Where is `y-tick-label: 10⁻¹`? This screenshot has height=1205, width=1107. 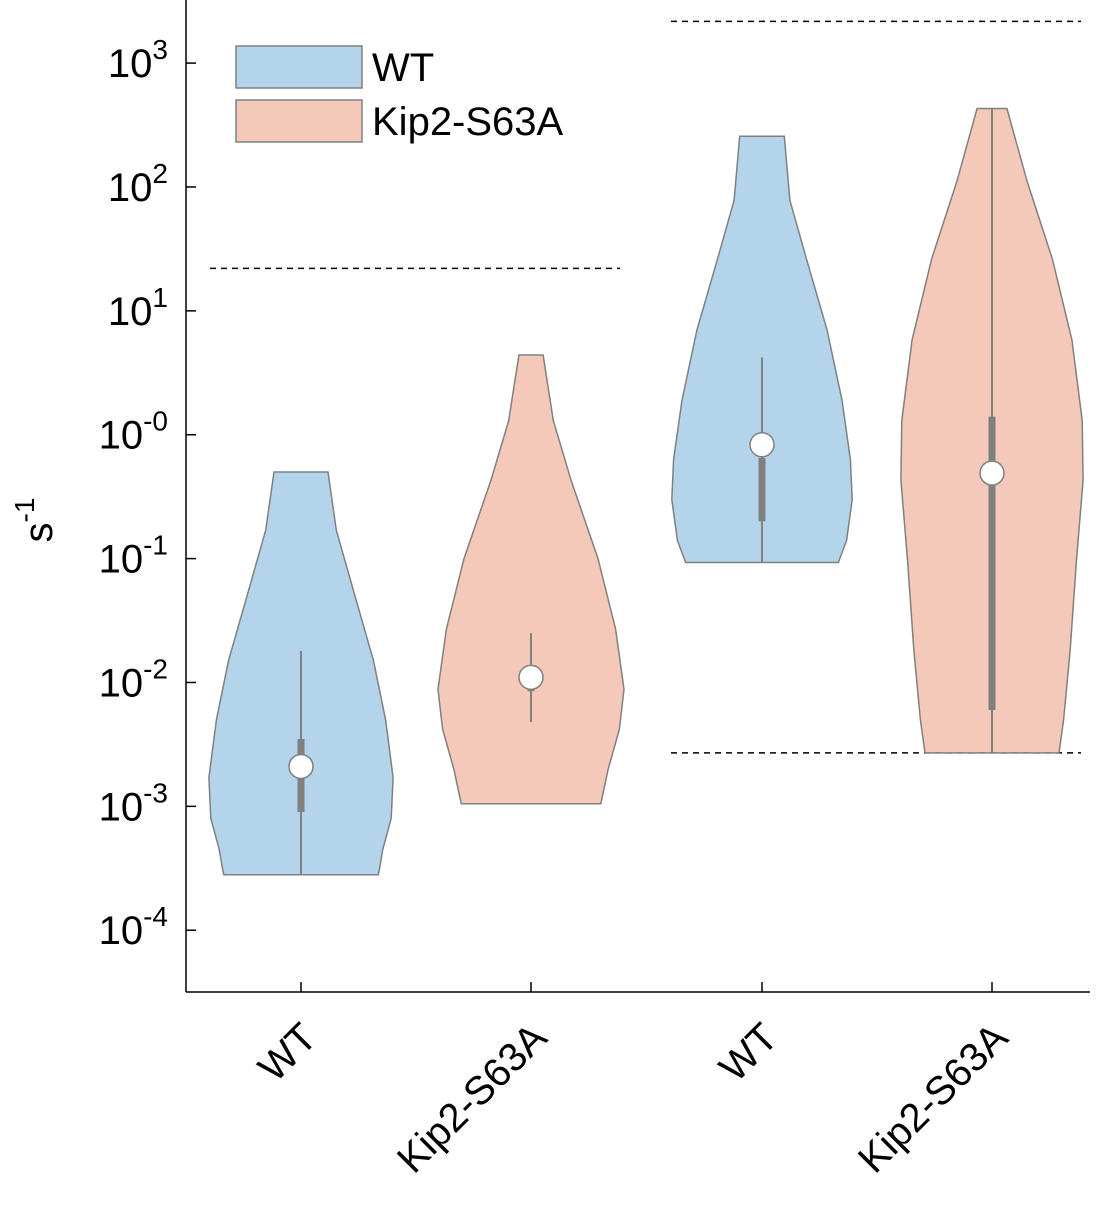 y-tick-label: 10⁻¹ is located at coordinates (133, 556).